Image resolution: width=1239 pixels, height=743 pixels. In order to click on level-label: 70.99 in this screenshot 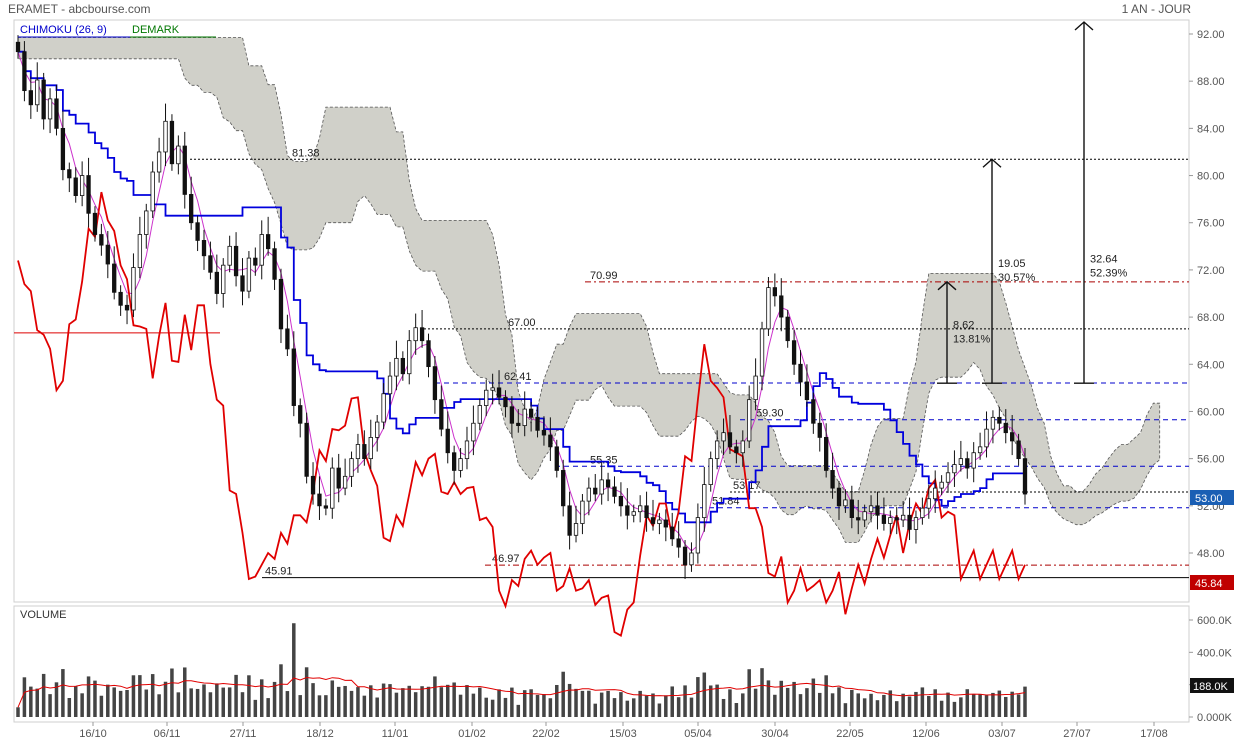, I will do `click(604, 276)`.